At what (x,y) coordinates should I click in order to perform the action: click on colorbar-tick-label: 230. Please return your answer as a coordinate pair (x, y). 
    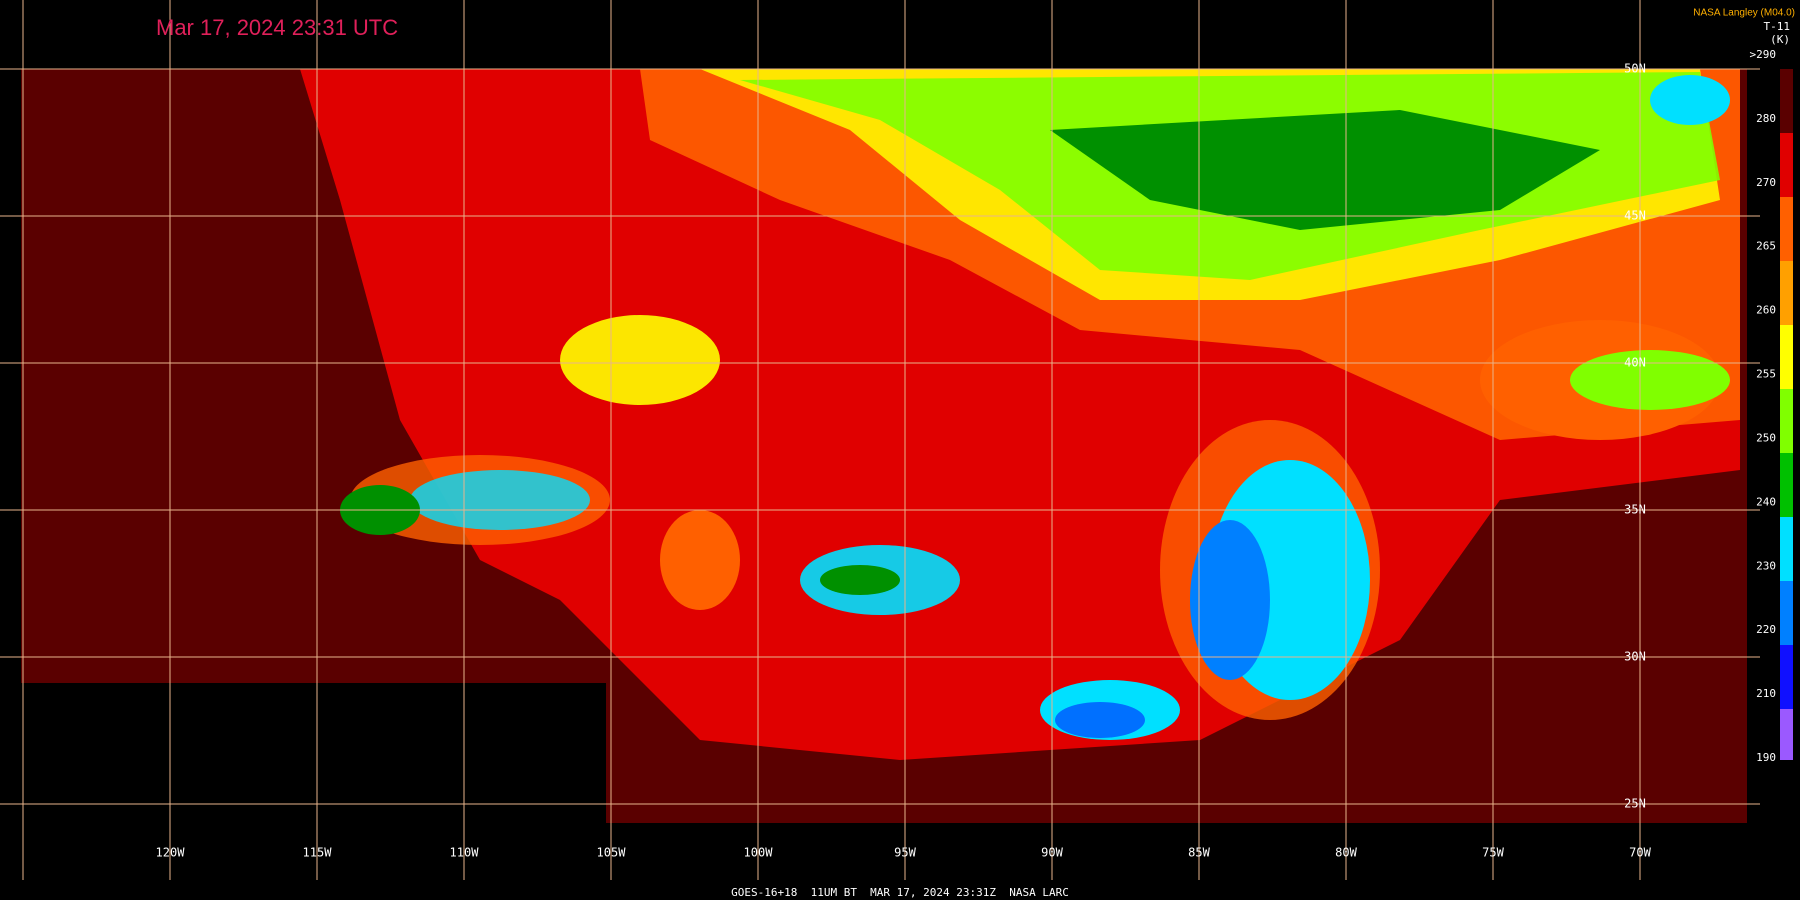
    Looking at the image, I should click on (1766, 565).